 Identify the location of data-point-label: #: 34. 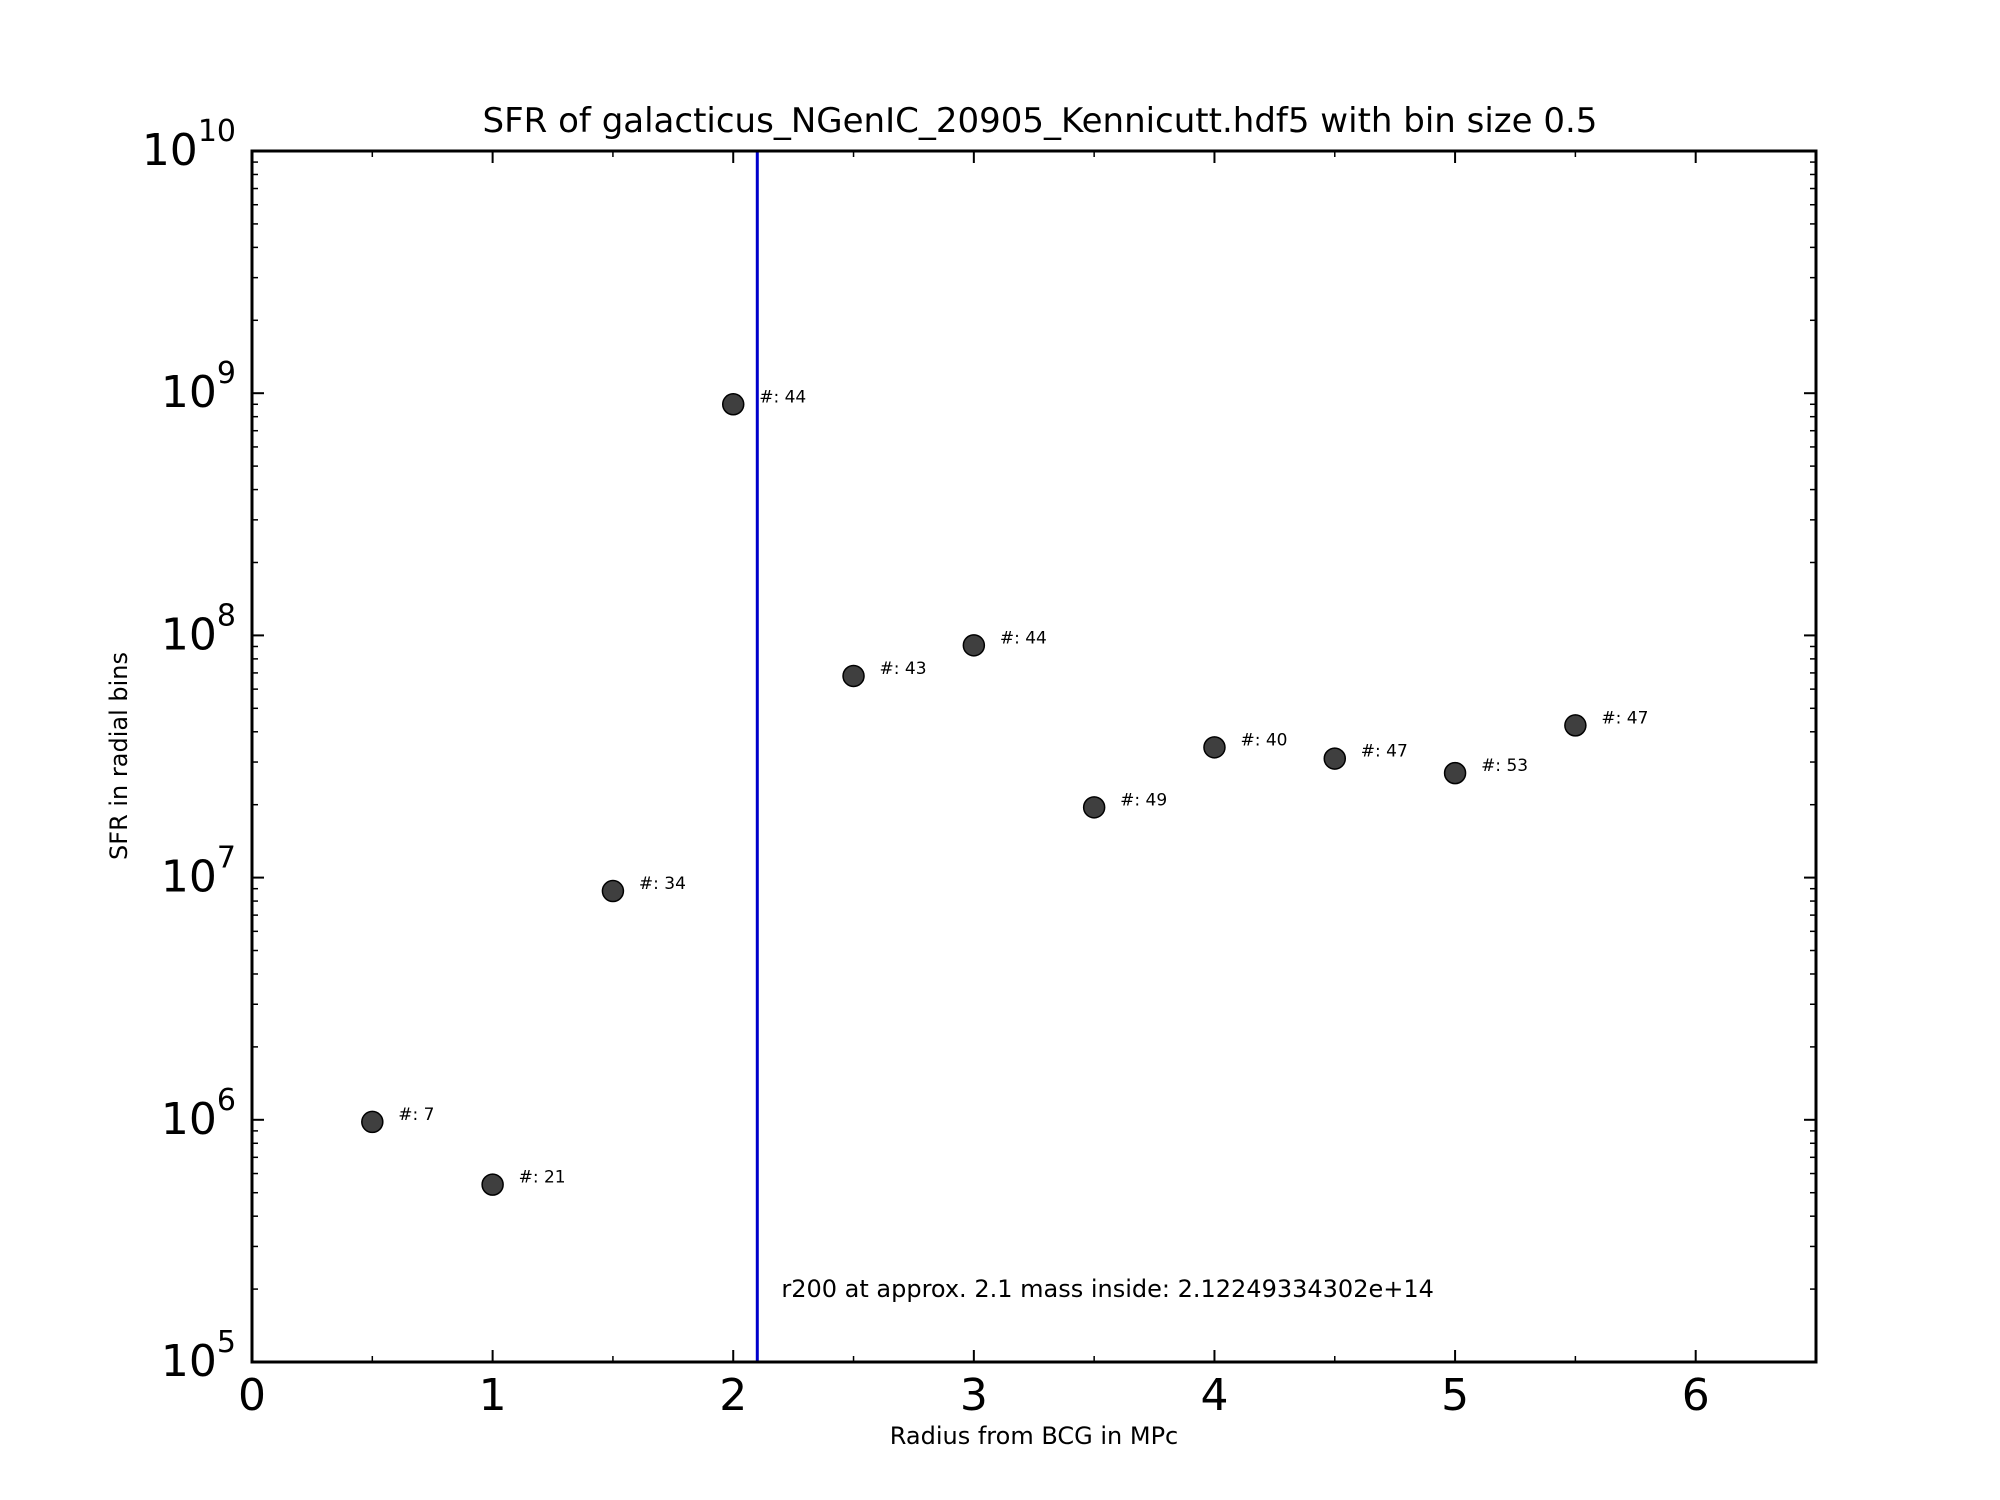
(662, 884).